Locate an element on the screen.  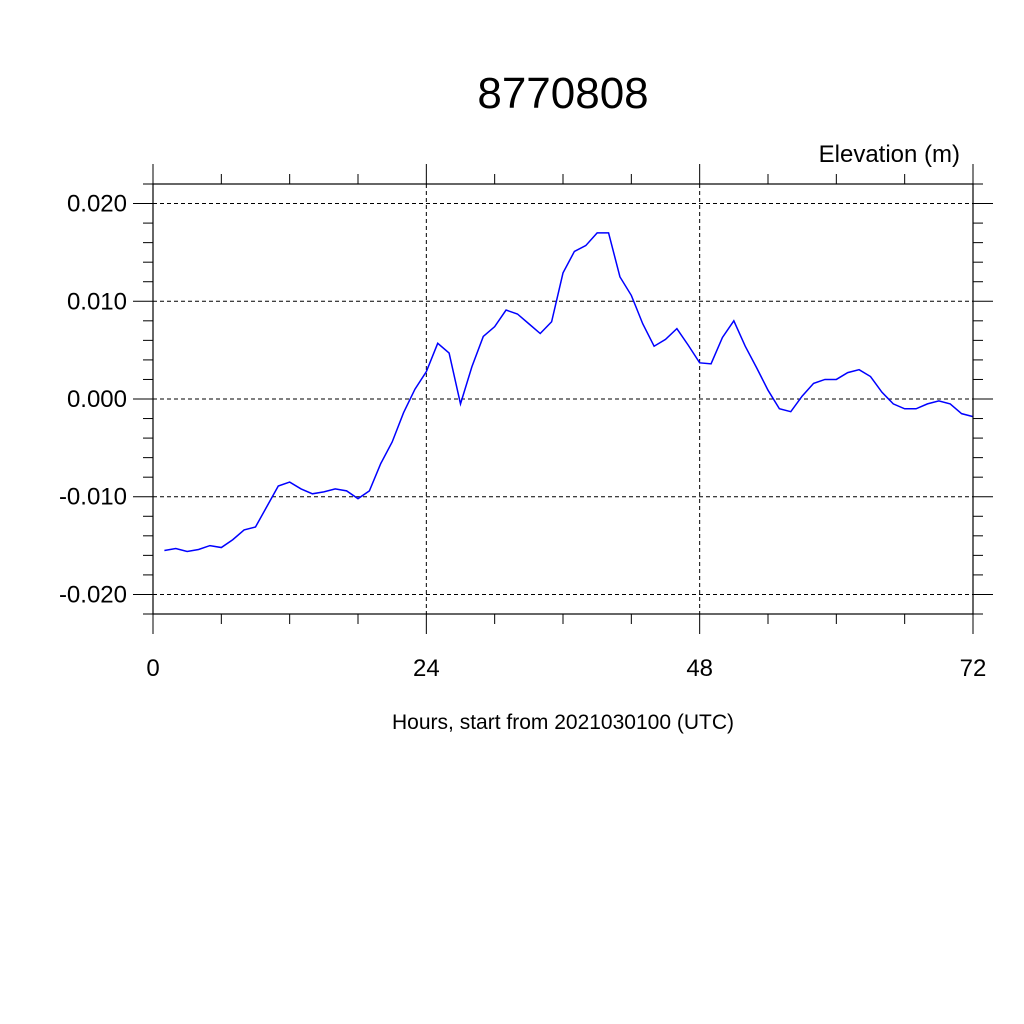
y-tick-label: -0.020 is located at coordinates (93, 594).